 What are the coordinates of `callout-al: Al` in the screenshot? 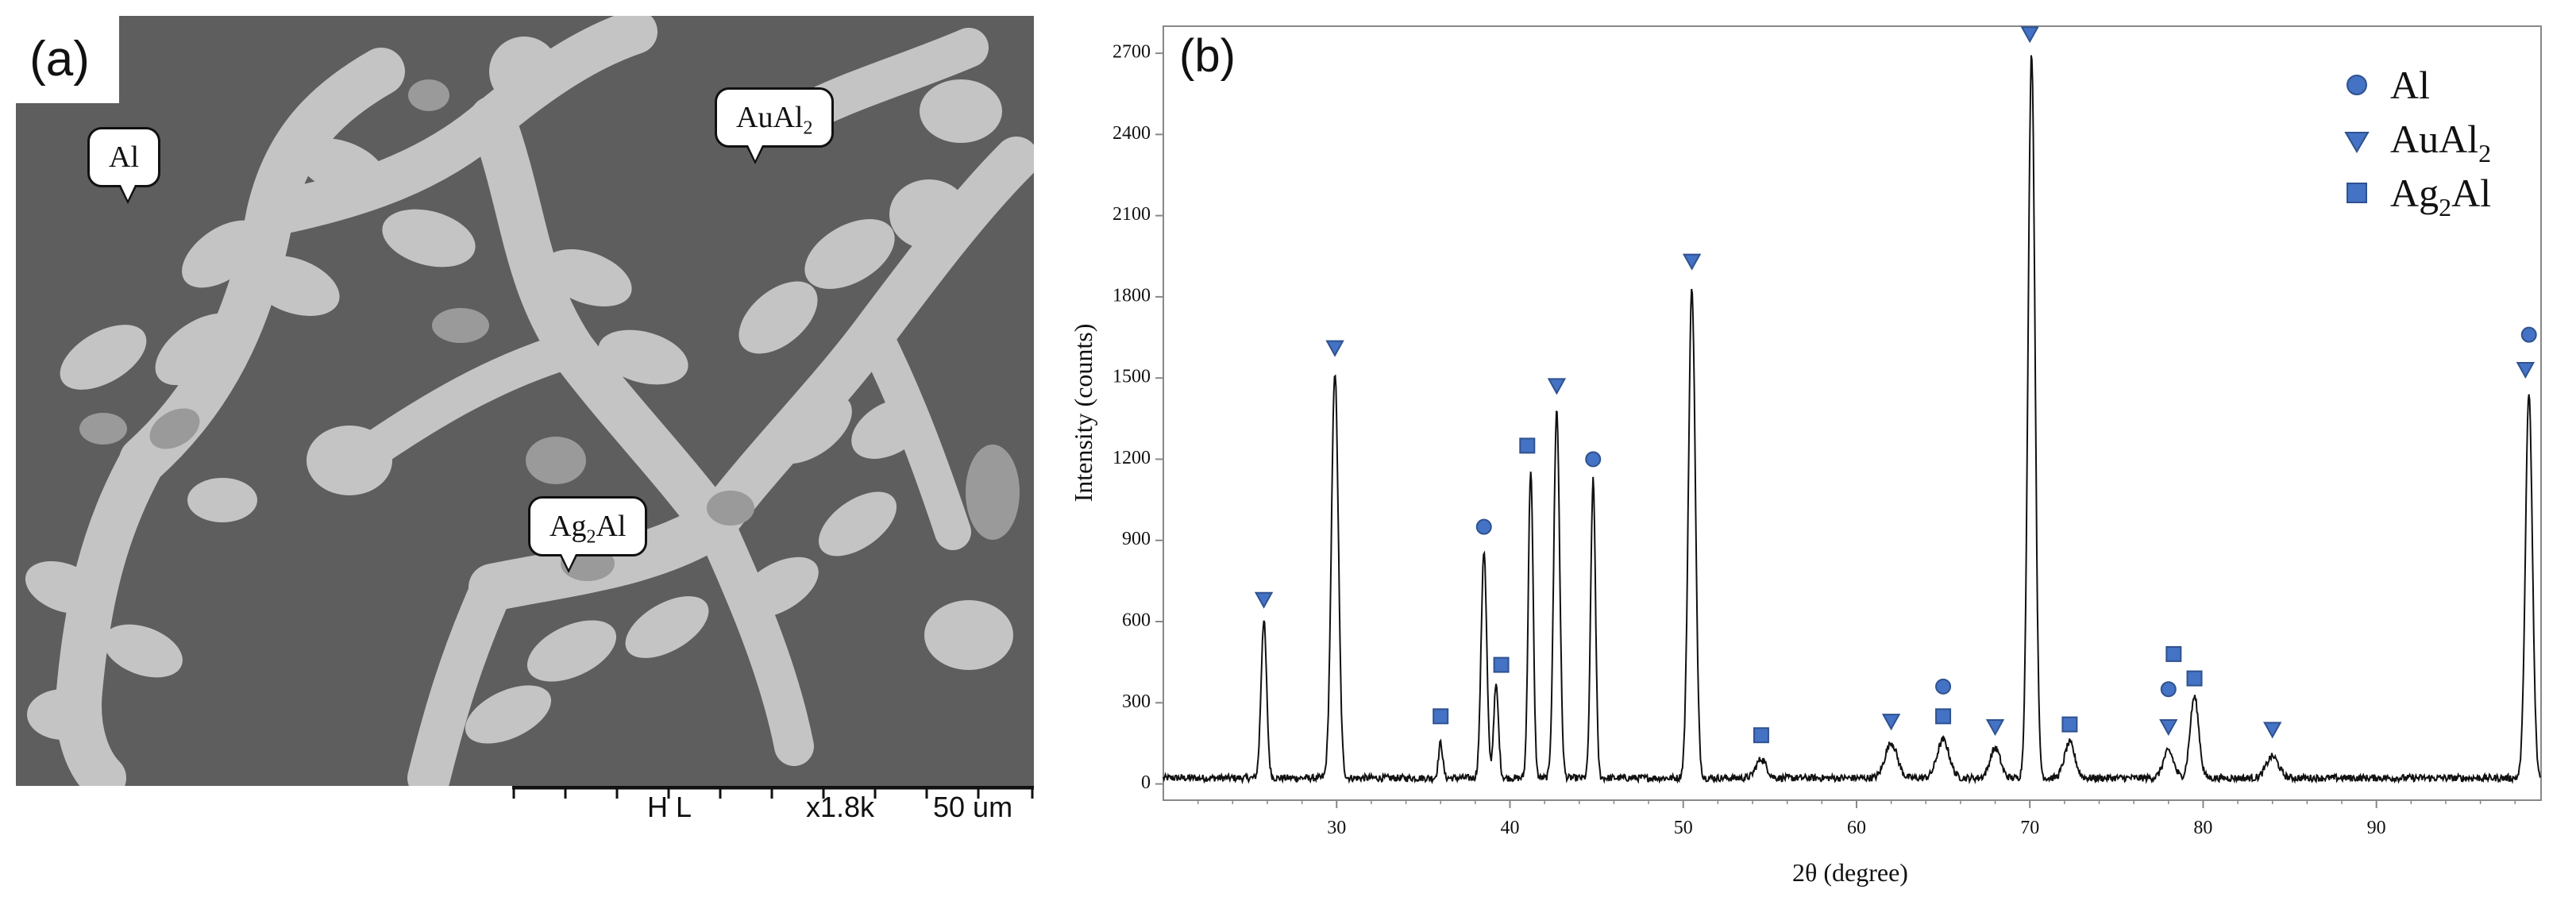 It's located at (123, 165).